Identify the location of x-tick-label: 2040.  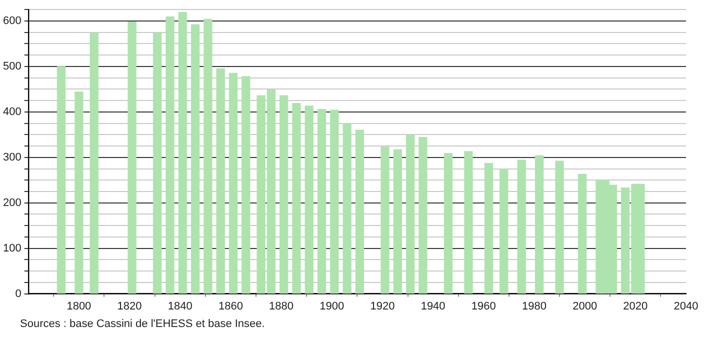
(686, 306).